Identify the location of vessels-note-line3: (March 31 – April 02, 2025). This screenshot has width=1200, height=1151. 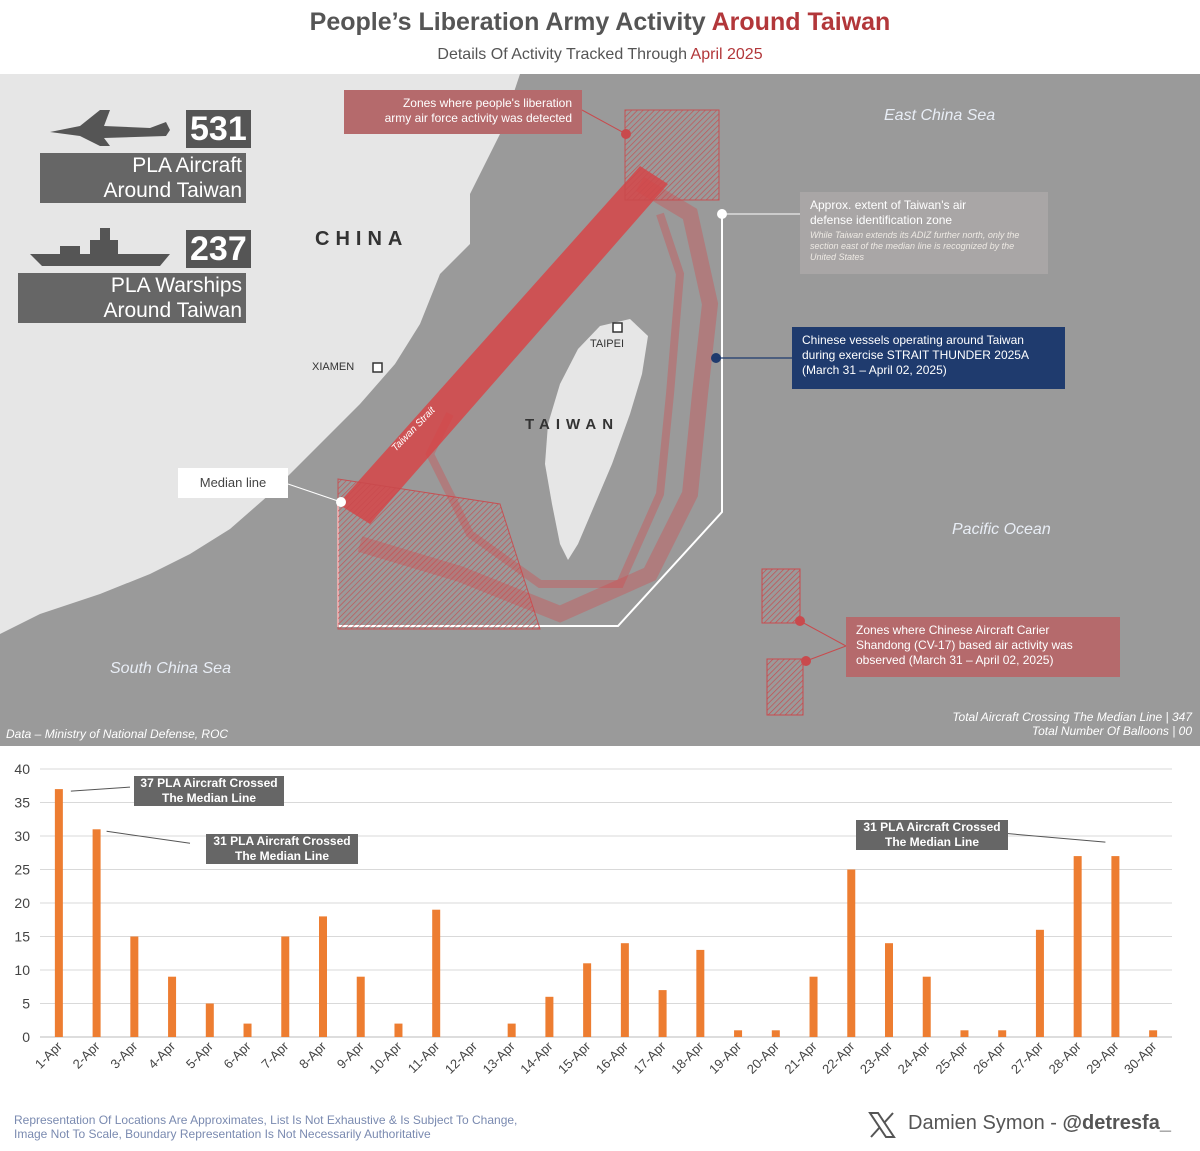
(874, 370).